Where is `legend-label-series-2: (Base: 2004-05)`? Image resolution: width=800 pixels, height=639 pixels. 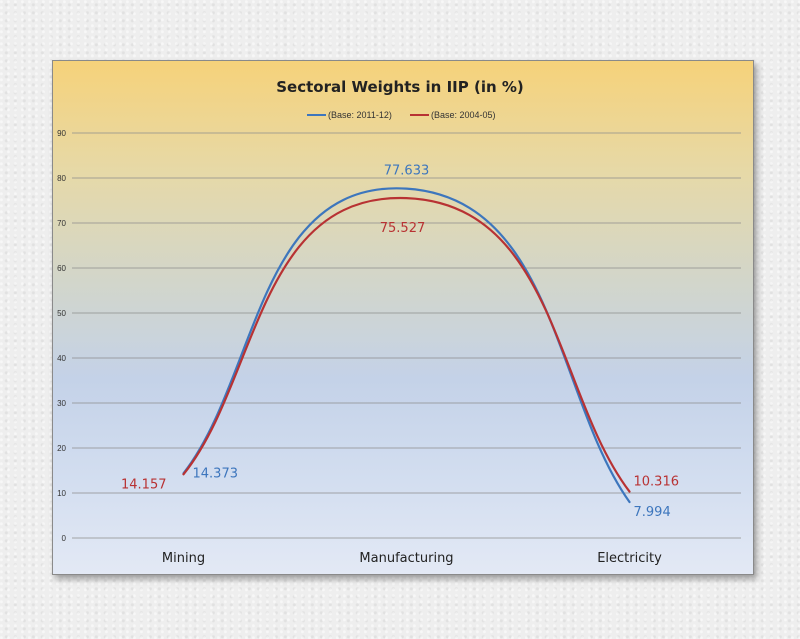 legend-label-series-2: (Base: 2004-05) is located at coordinates (463, 115).